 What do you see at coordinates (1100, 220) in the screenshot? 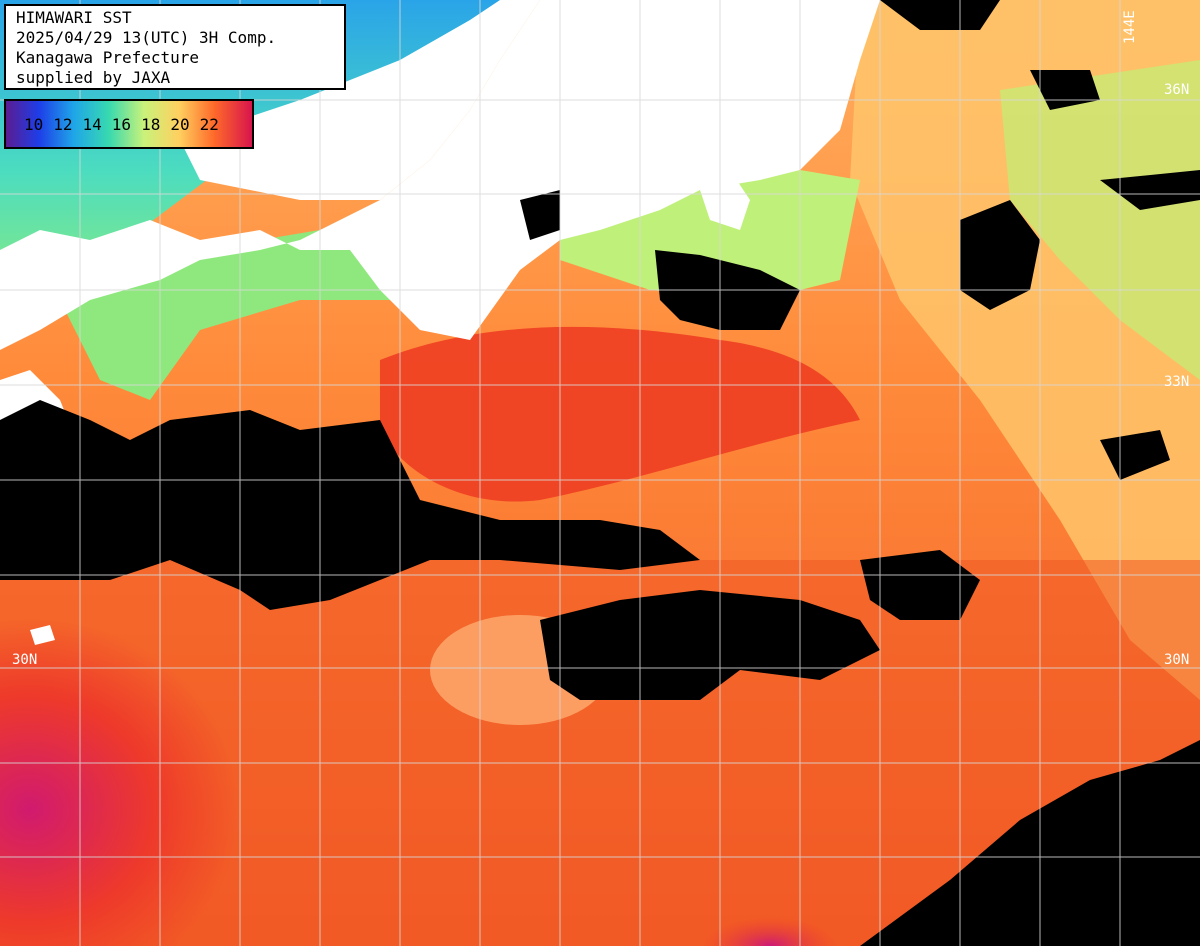
I see `east-green-water` at bounding box center [1100, 220].